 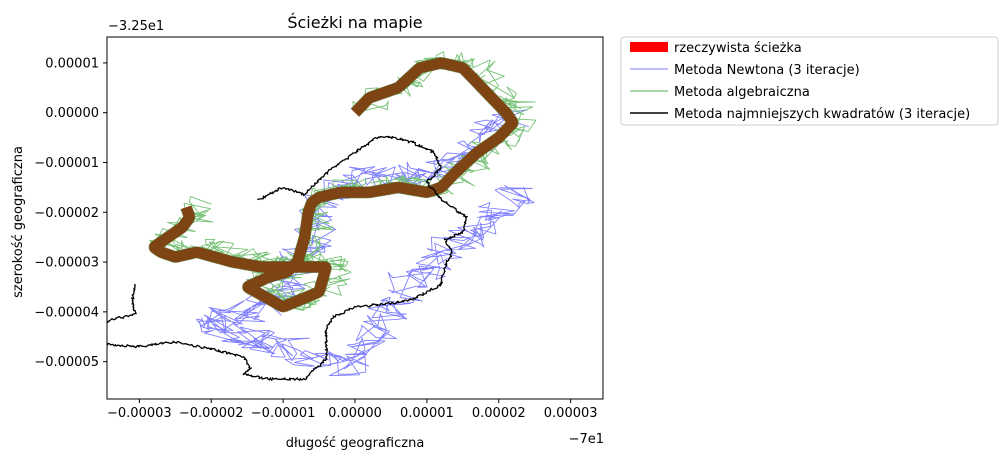 What do you see at coordinates (499, 413) in the screenshot?
I see `x-tick-label: 0.00002` at bounding box center [499, 413].